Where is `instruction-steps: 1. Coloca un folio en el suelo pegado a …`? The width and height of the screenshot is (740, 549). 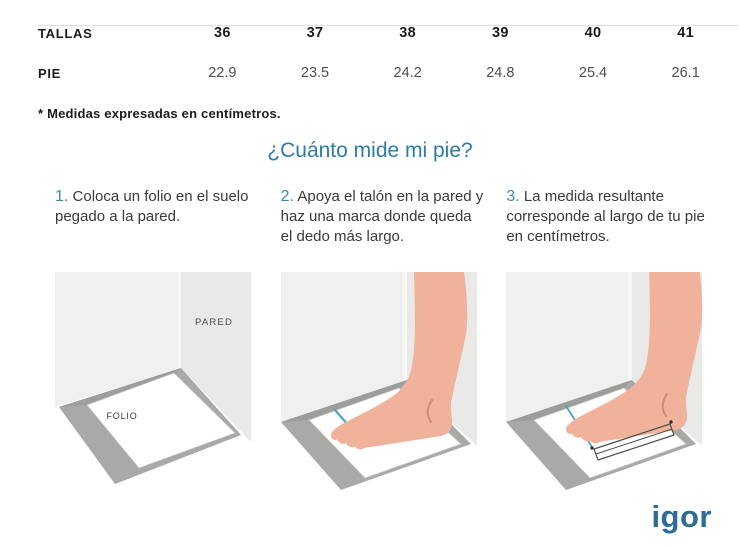
instruction-steps: 1. Coloca un folio en el suelo pegado a … is located at coordinates (370, 216).